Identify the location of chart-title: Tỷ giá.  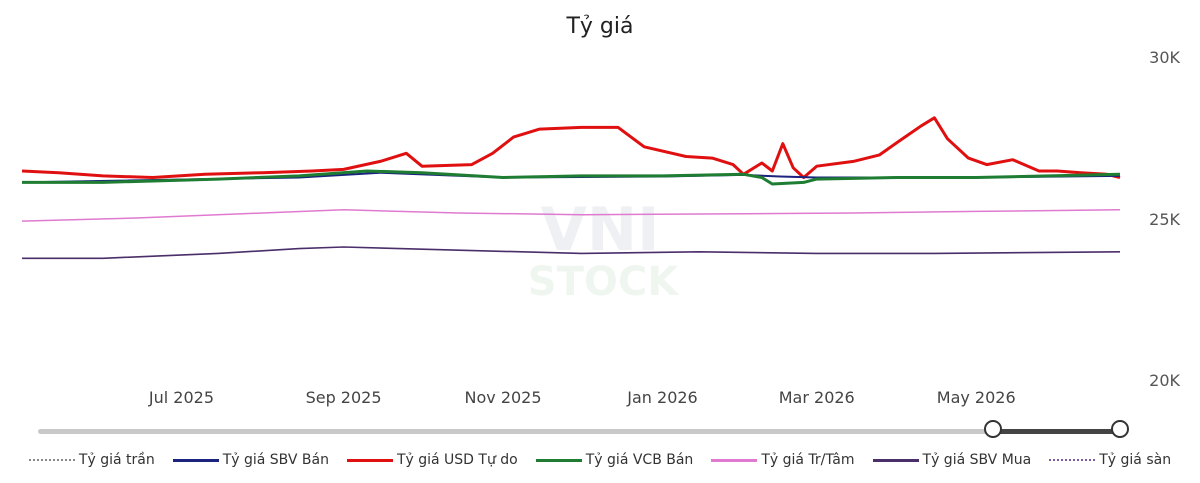
(600, 26).